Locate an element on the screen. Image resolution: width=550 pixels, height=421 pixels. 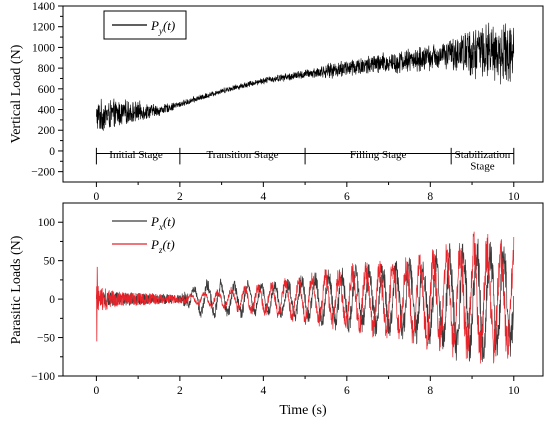
series-spike-pz is located at coordinates (97, 304).